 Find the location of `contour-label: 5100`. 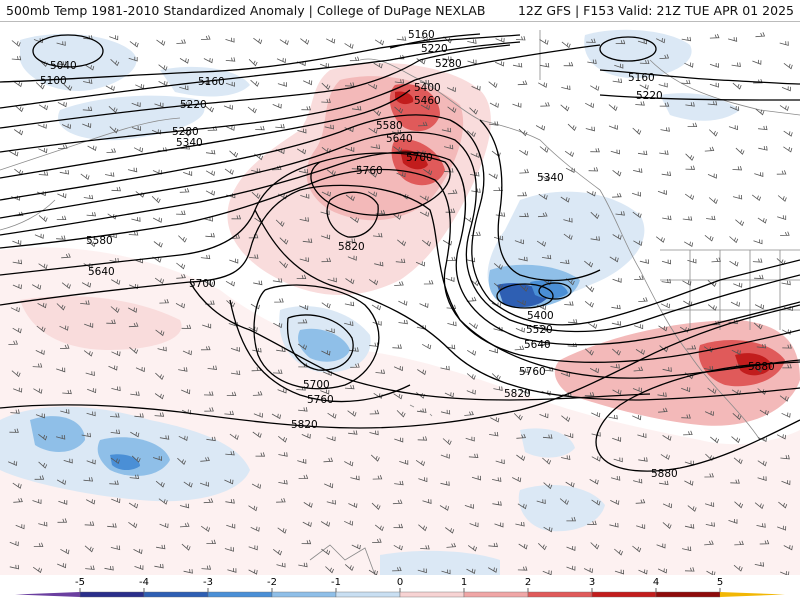

contour-label: 5100 is located at coordinates (53, 81).